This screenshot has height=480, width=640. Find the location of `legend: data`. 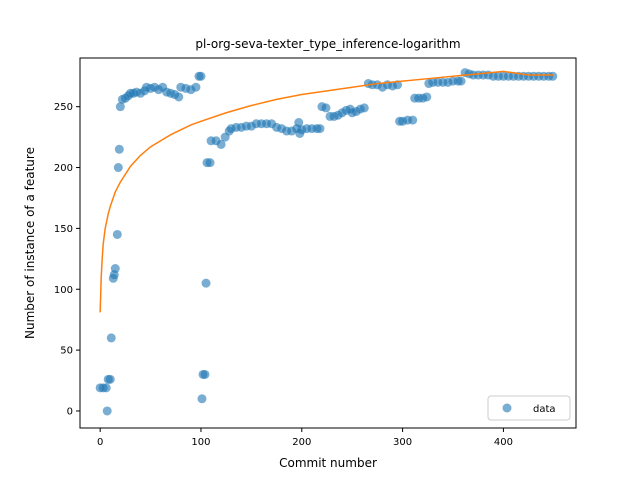

legend: data is located at coordinates (529, 408).